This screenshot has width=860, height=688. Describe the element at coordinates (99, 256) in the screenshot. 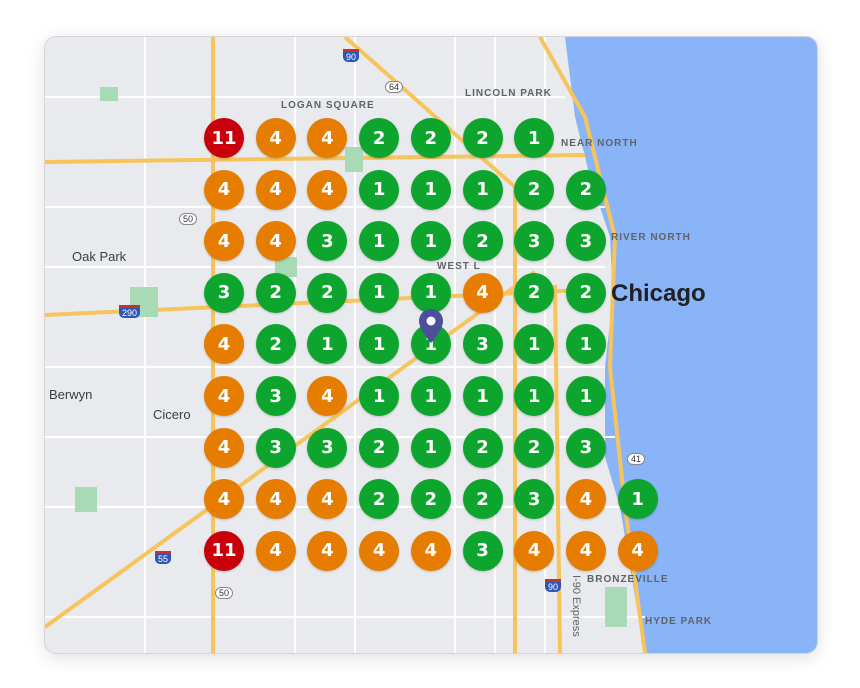

I see `label-oak-park: Oak Park` at that location.